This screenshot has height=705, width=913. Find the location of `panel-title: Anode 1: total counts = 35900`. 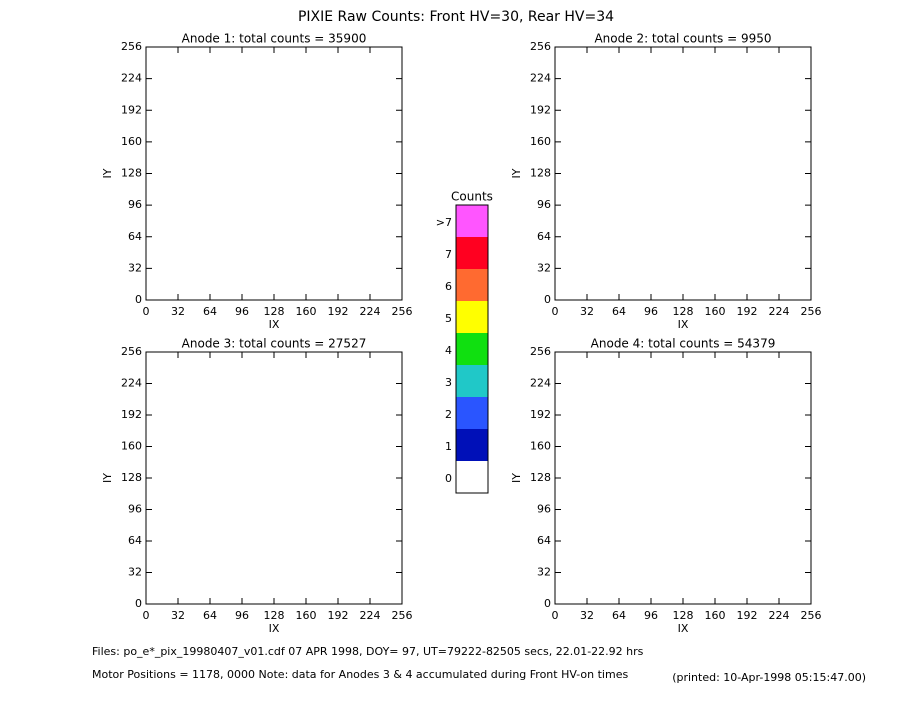

panel-title: Anode 1: total counts = 35900 is located at coordinates (274, 39).